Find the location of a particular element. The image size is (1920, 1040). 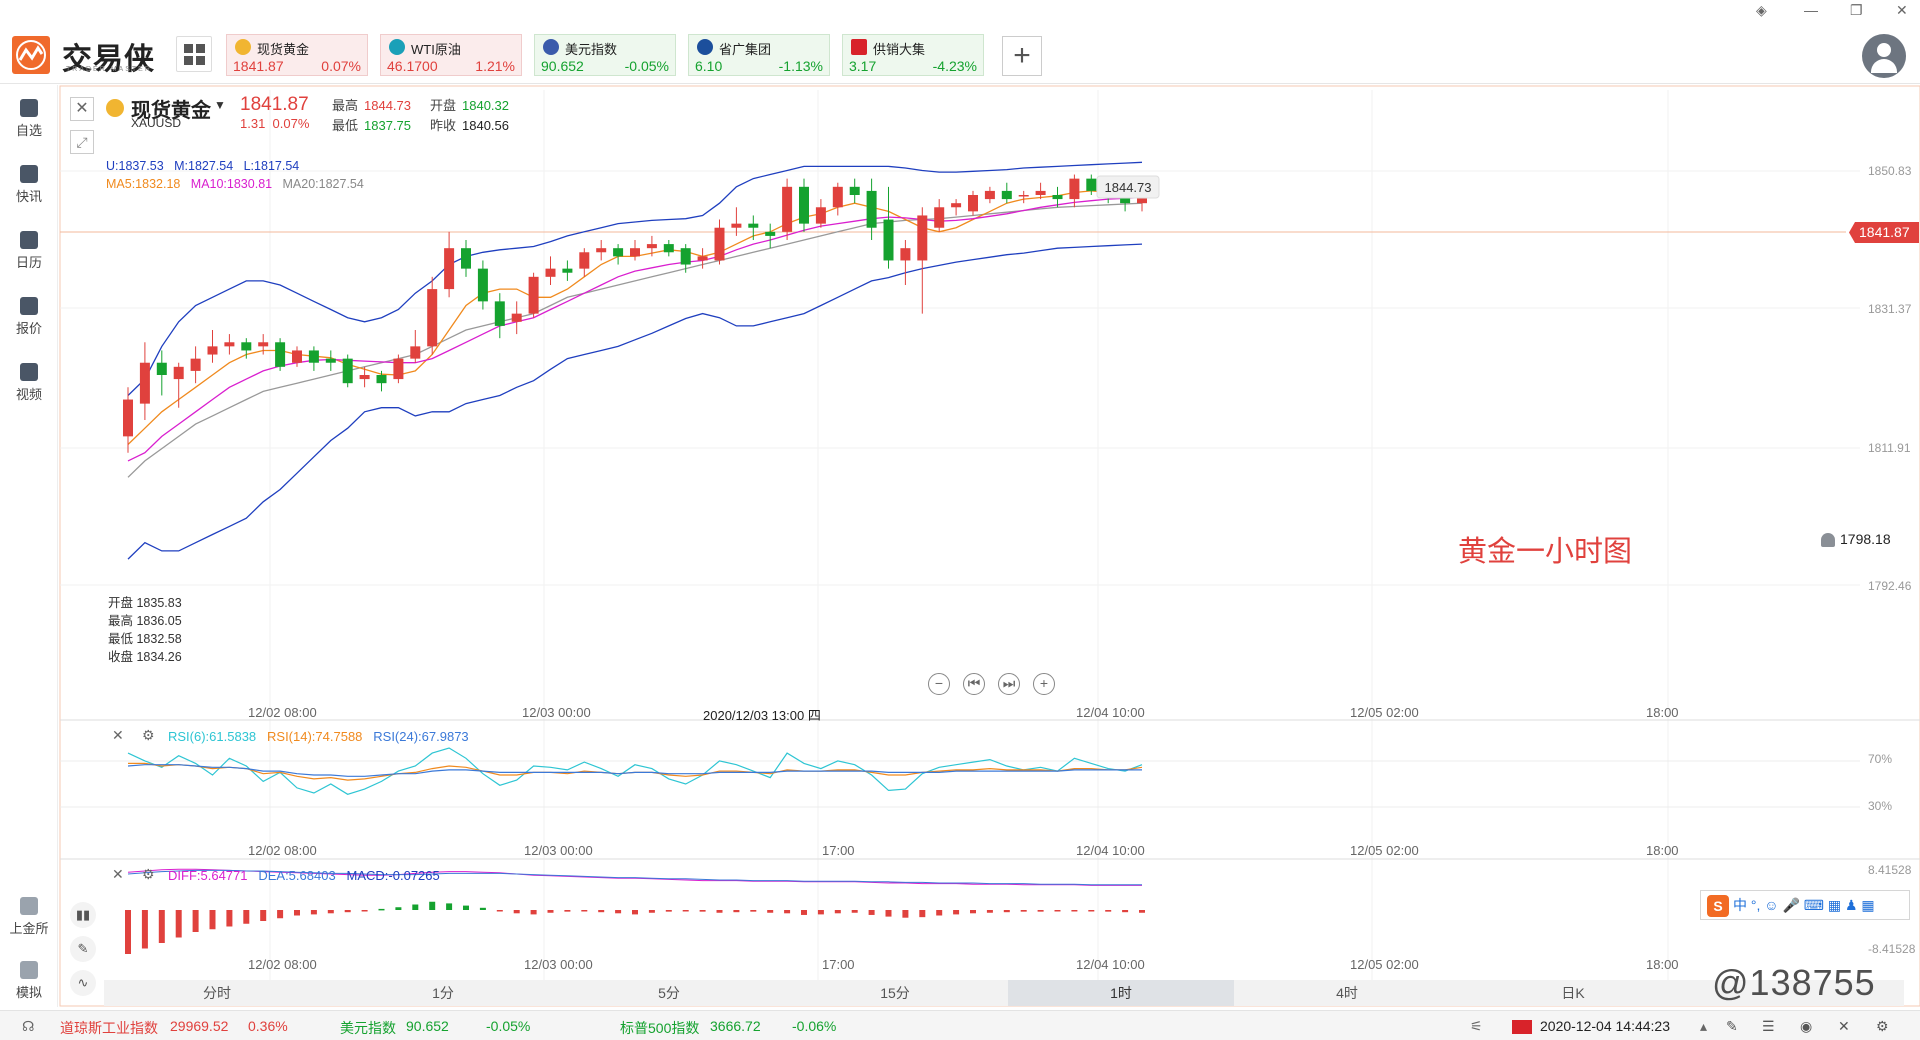

line-chart-icon: ∿ is located at coordinates (83, 982).